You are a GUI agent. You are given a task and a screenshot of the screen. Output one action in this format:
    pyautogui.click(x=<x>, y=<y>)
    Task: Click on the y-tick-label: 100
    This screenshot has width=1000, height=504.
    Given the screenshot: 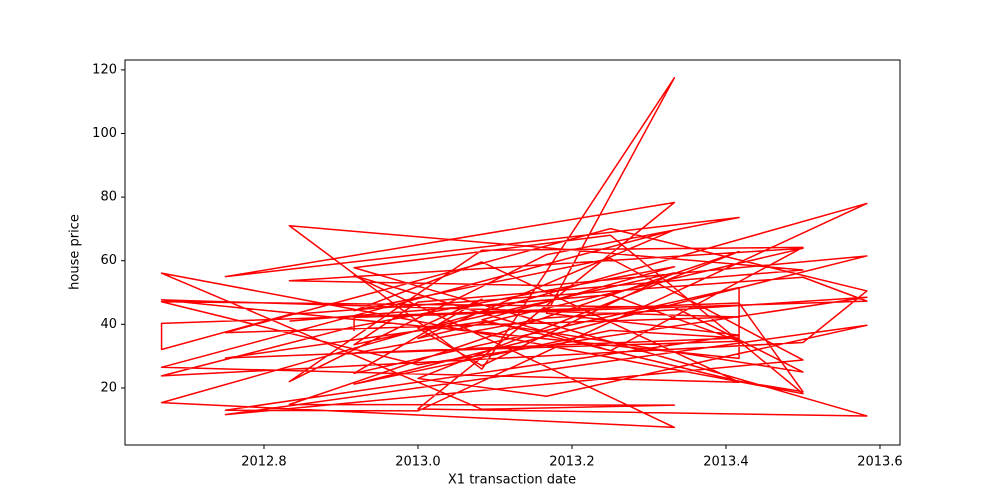 What is the action you would take?
    pyautogui.click(x=104, y=133)
    